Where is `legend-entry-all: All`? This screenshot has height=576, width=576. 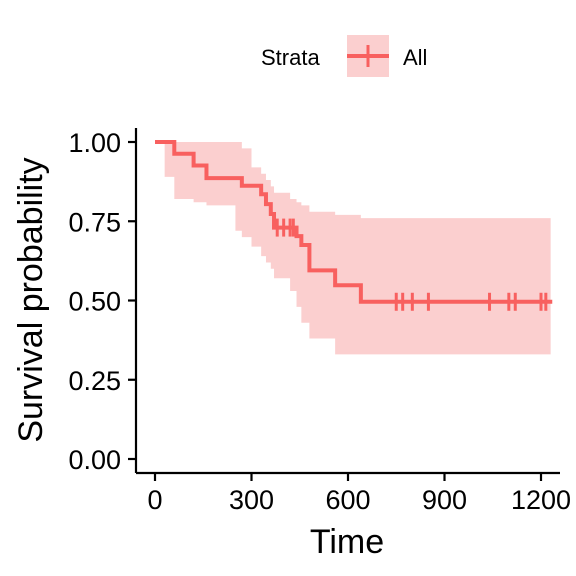 legend-entry-all: All is located at coordinates (415, 57).